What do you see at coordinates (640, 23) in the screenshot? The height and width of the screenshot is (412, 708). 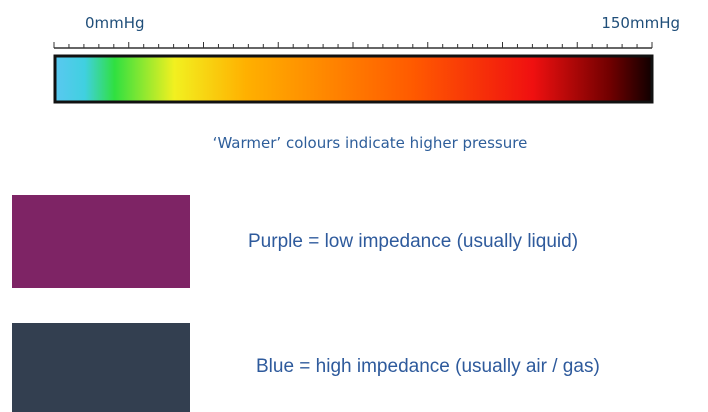 I see `scale-max-label: 150mmHg` at bounding box center [640, 23].